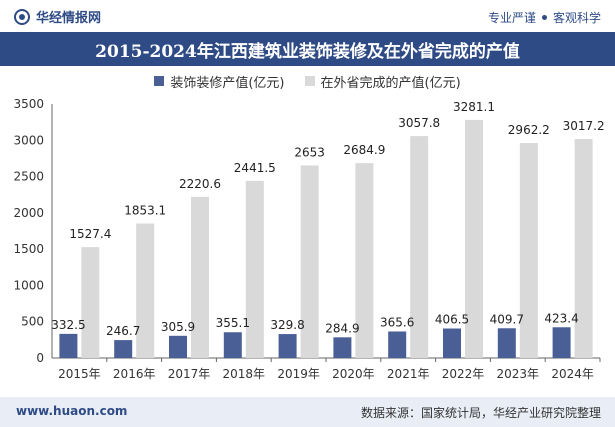 Image resolution: width=615 pixels, height=427 pixels. Describe the element at coordinates (69, 18) in the screenshot. I see `logo-text: 华经情报网` at that location.